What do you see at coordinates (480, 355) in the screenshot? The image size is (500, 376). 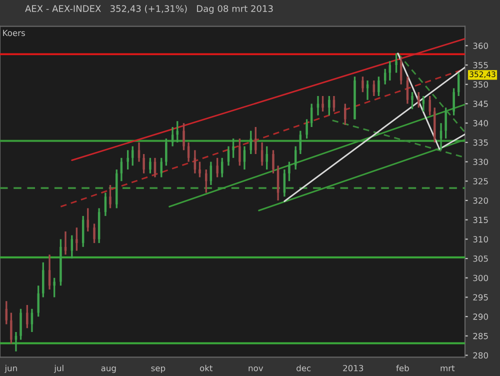 I see `y-tick-label: 280` at bounding box center [480, 355].